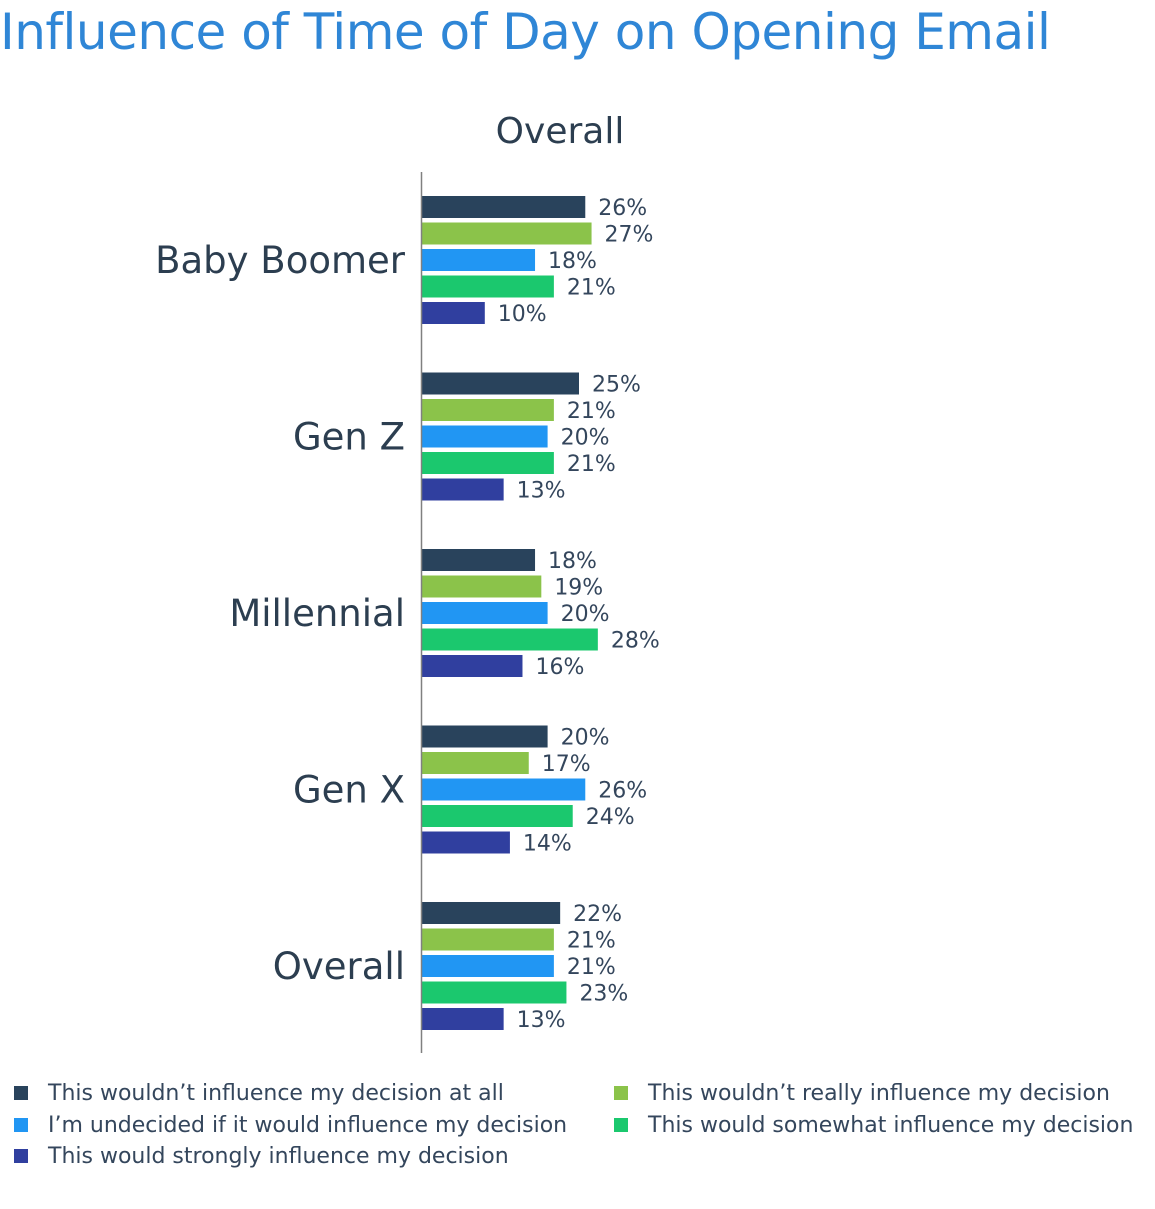  I want to click on data-label: 27%, so click(629, 235).